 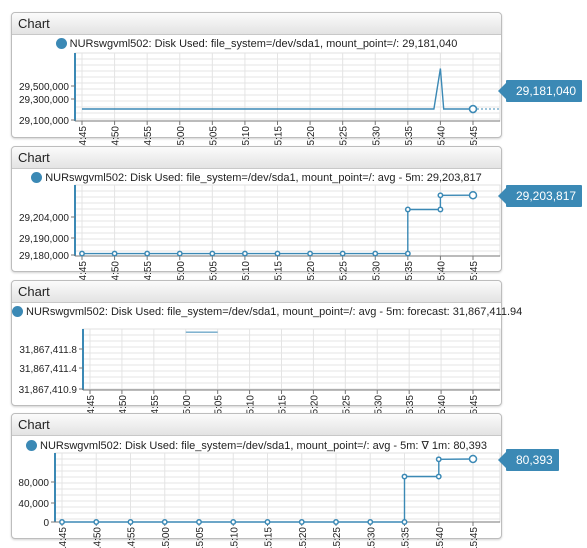 What do you see at coordinates (277, 89) in the screenshot?
I see `series-line` at bounding box center [277, 89].